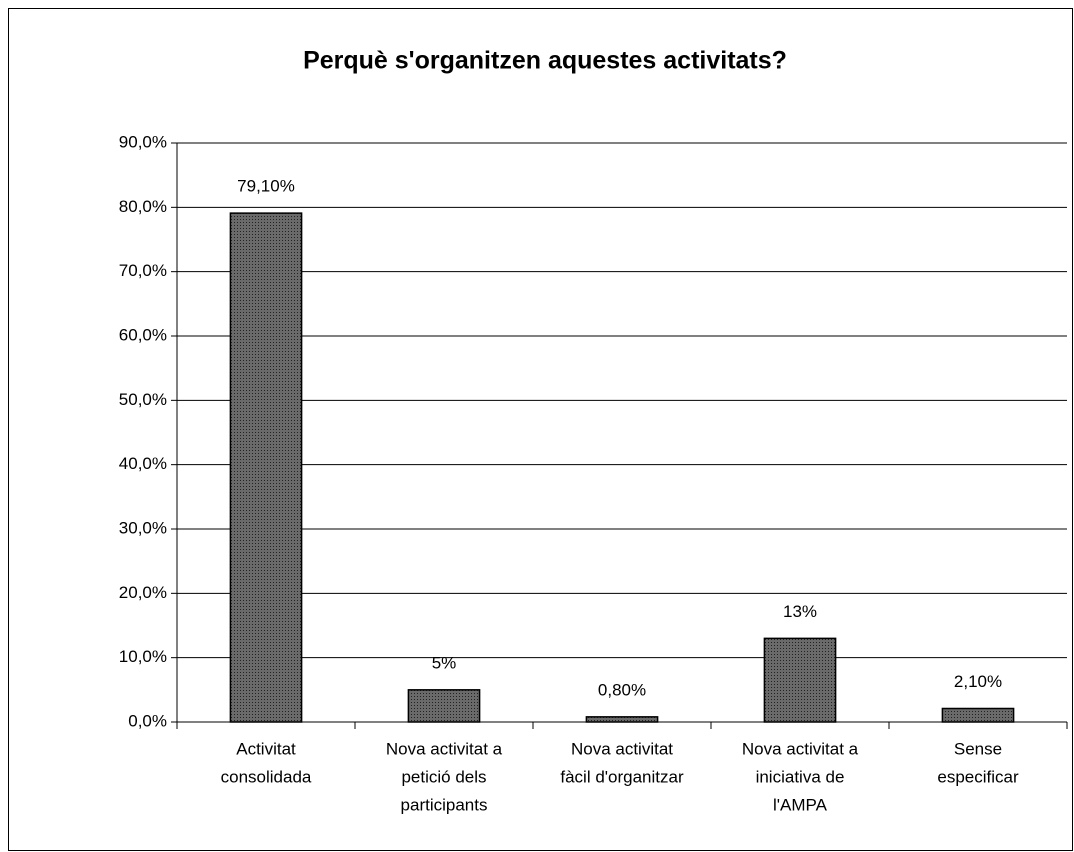 The width and height of the screenshot is (1074, 852). Describe the element at coordinates (444, 662) in the screenshot. I see `data-label: 5%` at that location.